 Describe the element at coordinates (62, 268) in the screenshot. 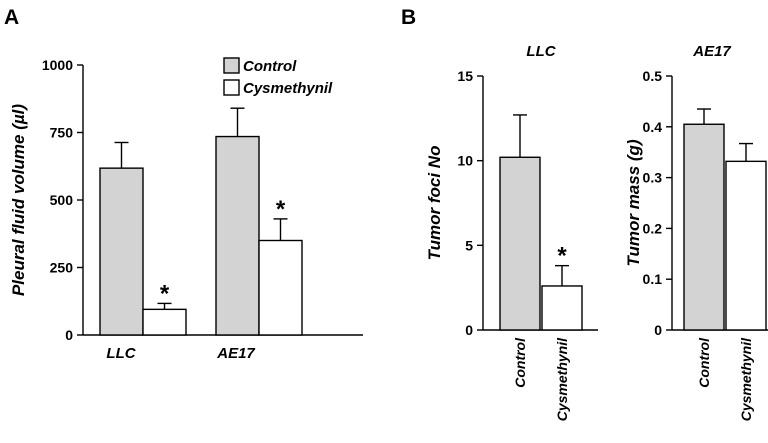

I see `y-tick-label: 250` at that location.